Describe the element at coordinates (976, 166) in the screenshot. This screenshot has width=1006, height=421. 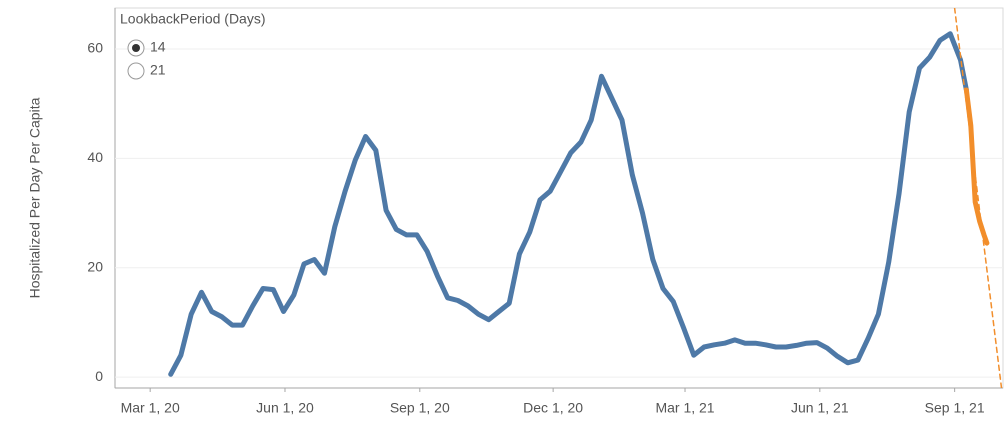
I see `series-line` at that location.